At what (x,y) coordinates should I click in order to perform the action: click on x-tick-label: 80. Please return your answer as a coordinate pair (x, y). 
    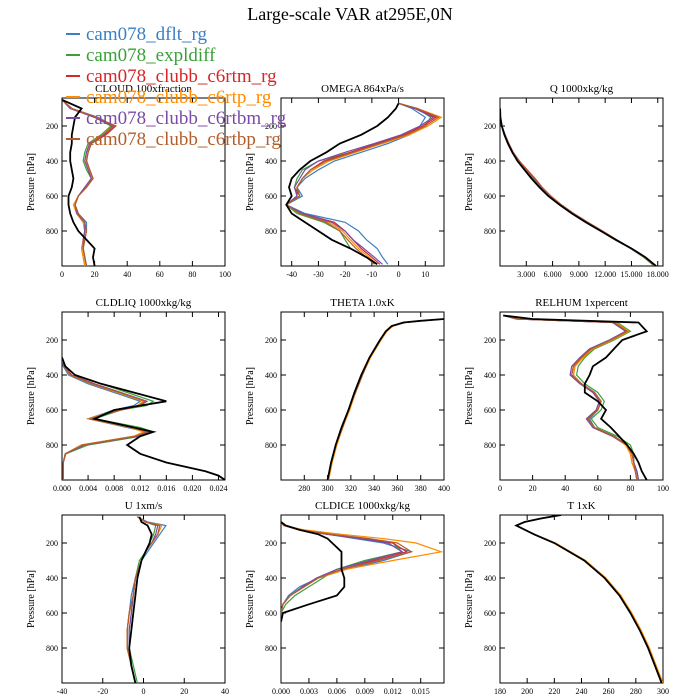
    Looking at the image, I should click on (630, 488).